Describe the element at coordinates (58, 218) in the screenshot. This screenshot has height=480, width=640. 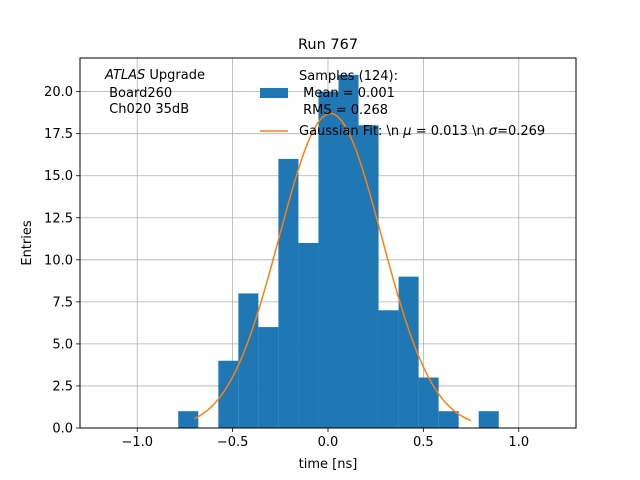
I see `y-tick-label-5: 12.5` at that location.